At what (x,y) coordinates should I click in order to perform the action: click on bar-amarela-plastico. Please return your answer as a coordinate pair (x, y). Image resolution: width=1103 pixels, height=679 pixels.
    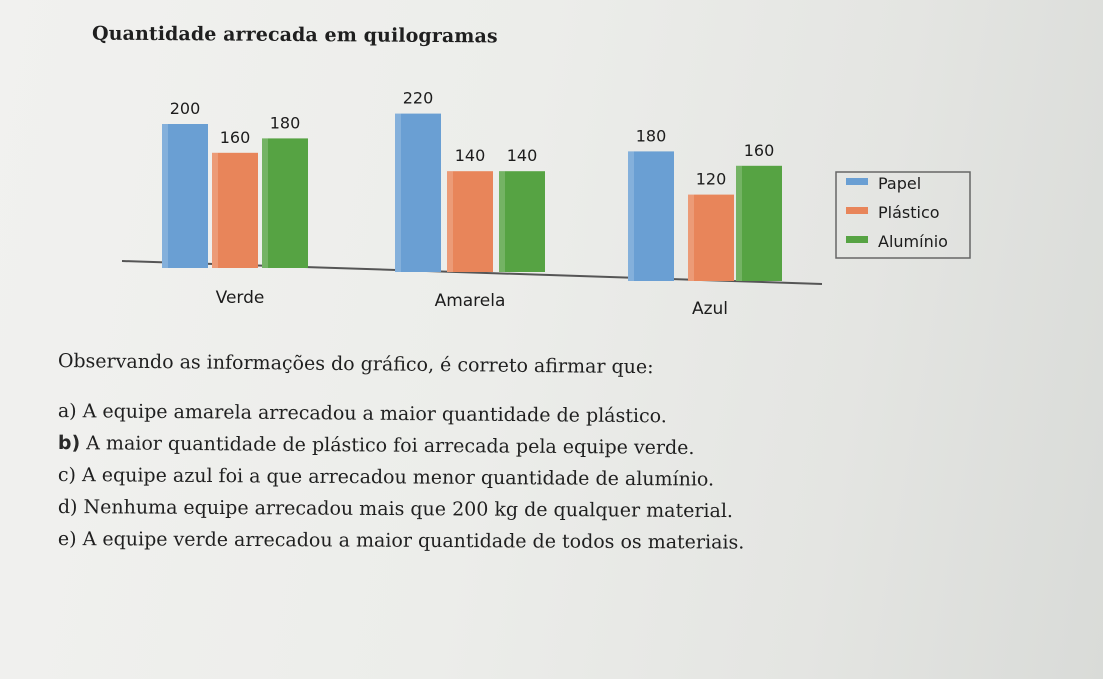
    Looking at the image, I should click on (470, 221).